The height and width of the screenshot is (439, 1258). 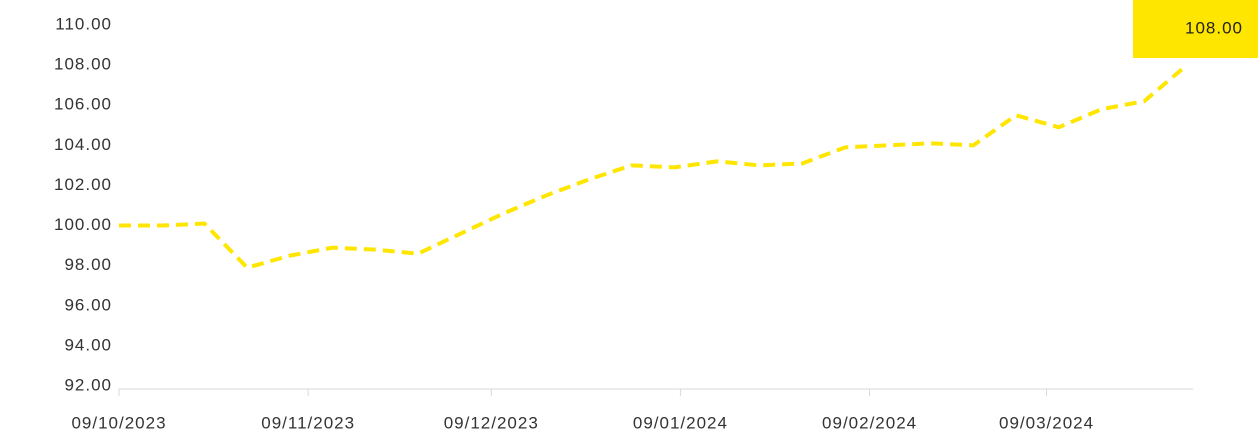 I want to click on y-tick-label: 92.00, so click(x=88, y=384).